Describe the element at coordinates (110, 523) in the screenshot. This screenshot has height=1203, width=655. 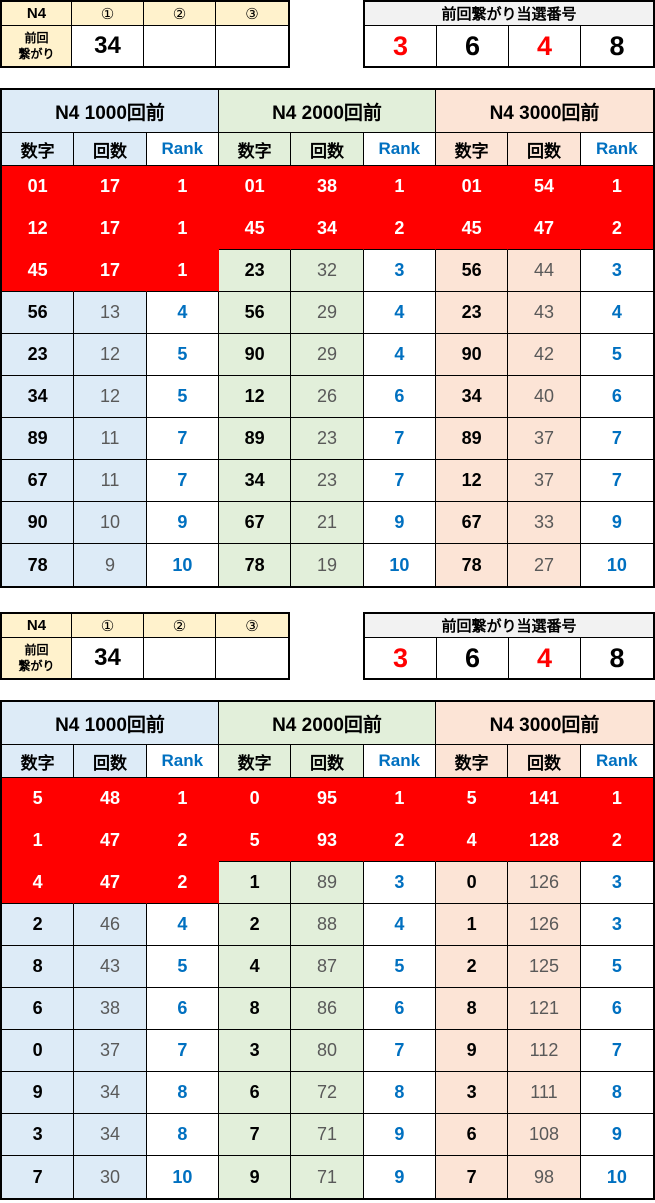
I see `count-cell: 10` at that location.